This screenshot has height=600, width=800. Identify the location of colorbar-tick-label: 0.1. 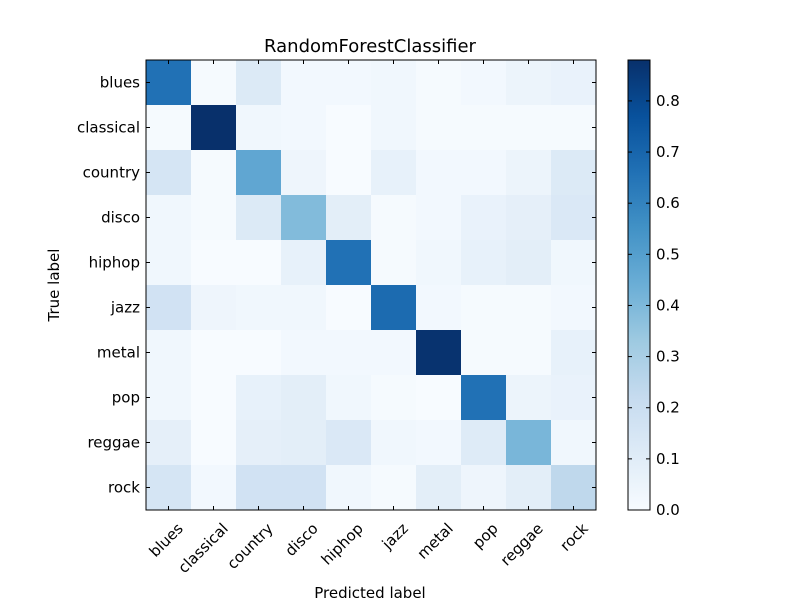
(668, 459).